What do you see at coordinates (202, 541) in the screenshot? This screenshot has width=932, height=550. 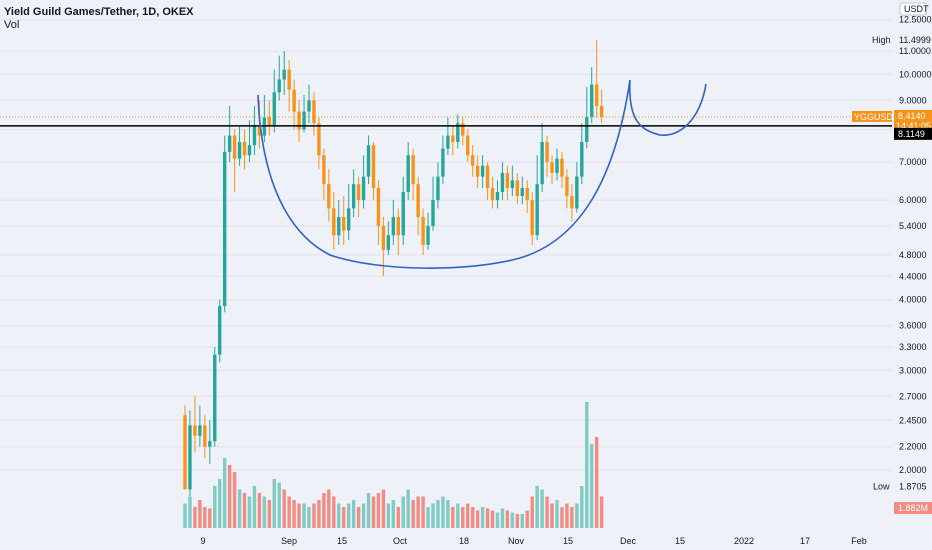 I see `time-tick-label: 9` at bounding box center [202, 541].